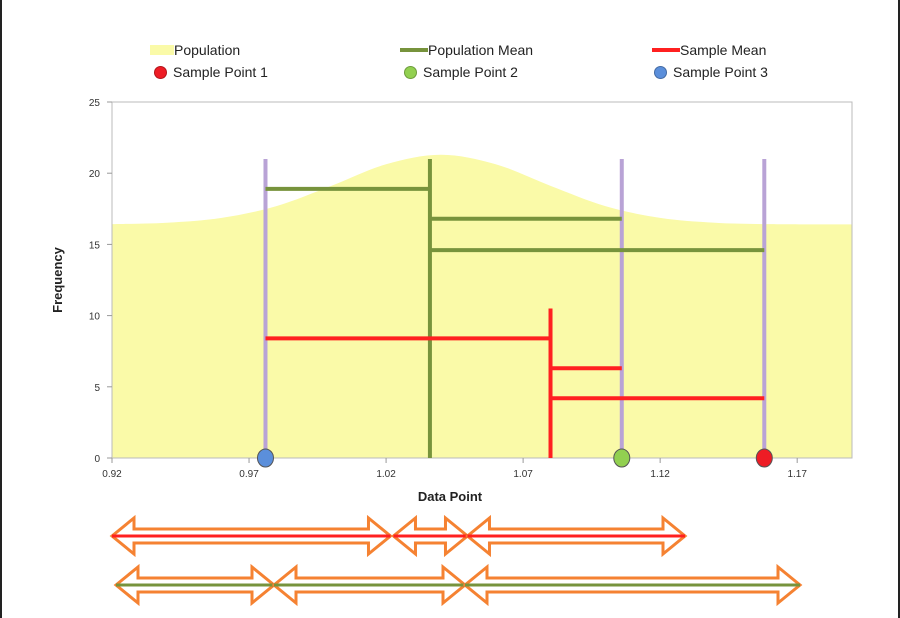 The height and width of the screenshot is (618, 900). What do you see at coordinates (95, 317) in the screenshot?
I see `y-tick-label: 10` at bounding box center [95, 317].